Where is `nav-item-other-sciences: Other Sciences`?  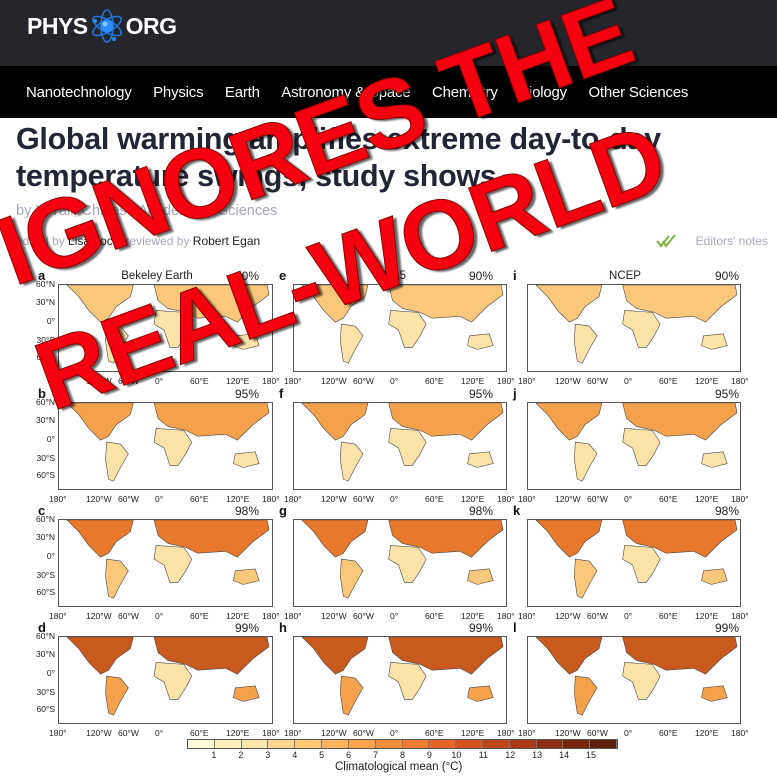 nav-item-other-sciences: Other Sciences is located at coordinates (638, 92).